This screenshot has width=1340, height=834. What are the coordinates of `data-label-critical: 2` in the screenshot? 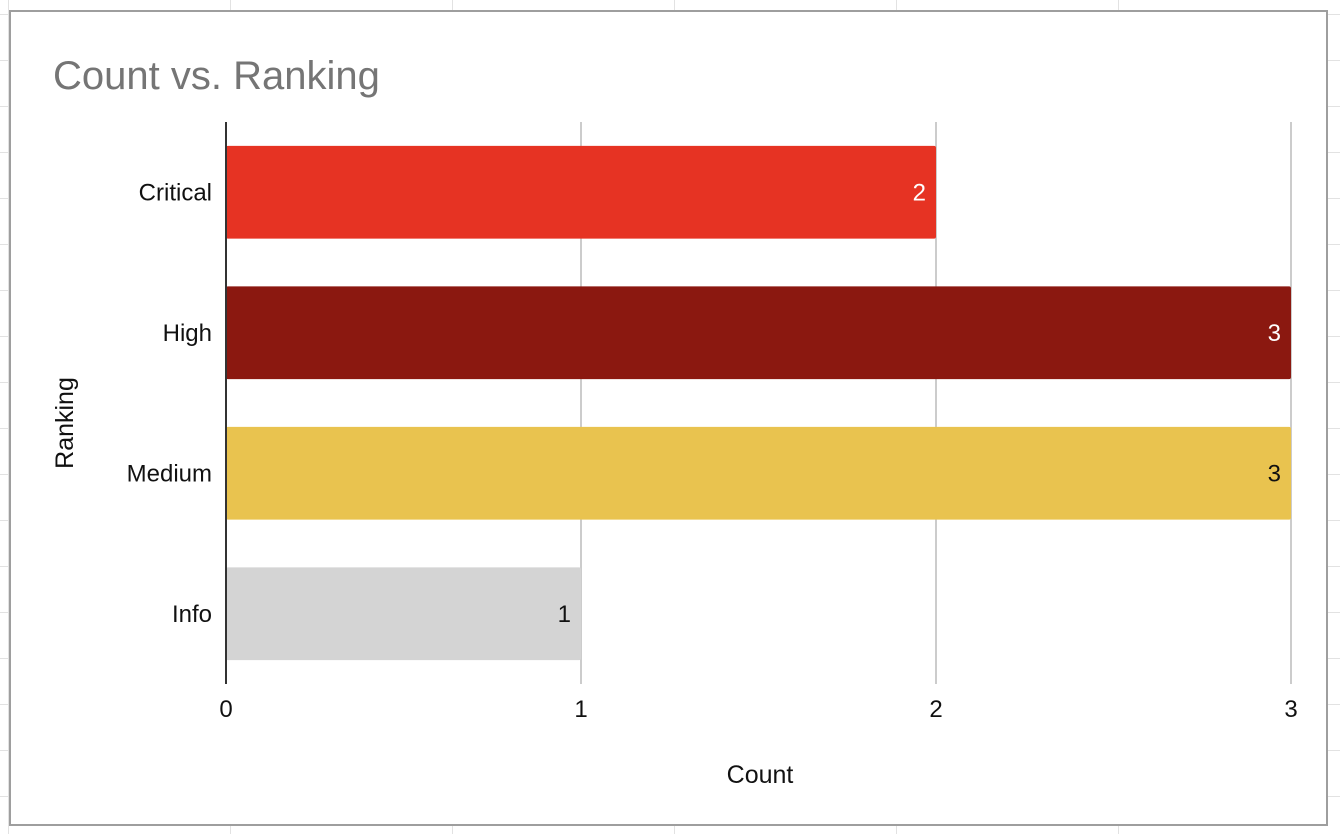 It's located at (919, 192).